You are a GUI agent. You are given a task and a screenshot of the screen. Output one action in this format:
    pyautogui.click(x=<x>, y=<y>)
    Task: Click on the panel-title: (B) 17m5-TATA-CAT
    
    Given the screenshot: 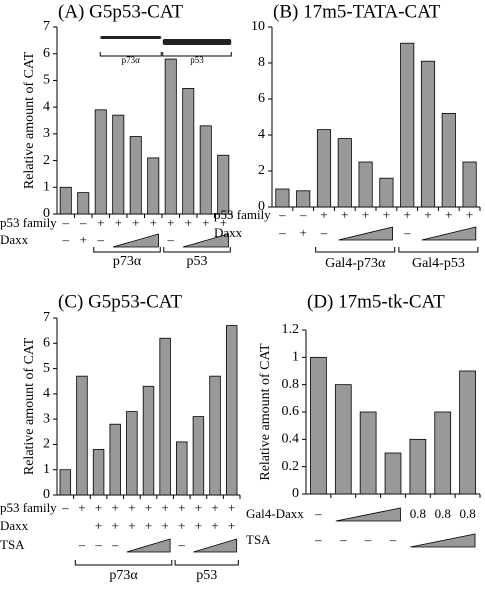 What is the action you would take?
    pyautogui.click(x=357, y=11)
    